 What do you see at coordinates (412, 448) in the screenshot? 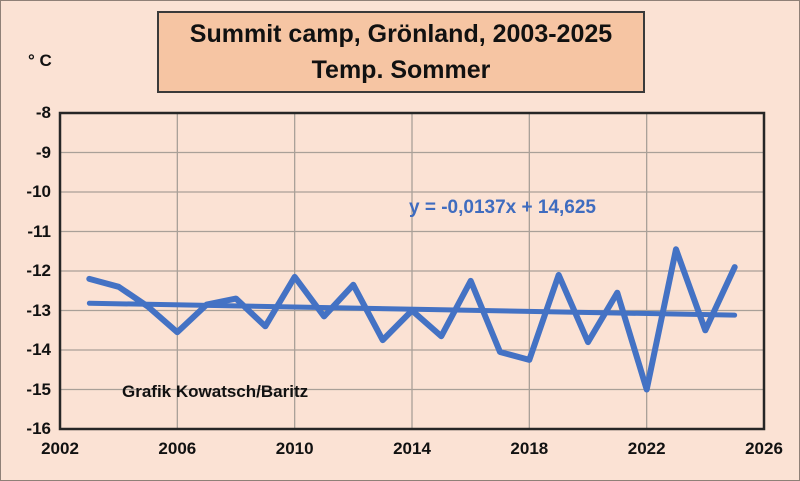
I see `x-tick-label: 2014` at bounding box center [412, 448].